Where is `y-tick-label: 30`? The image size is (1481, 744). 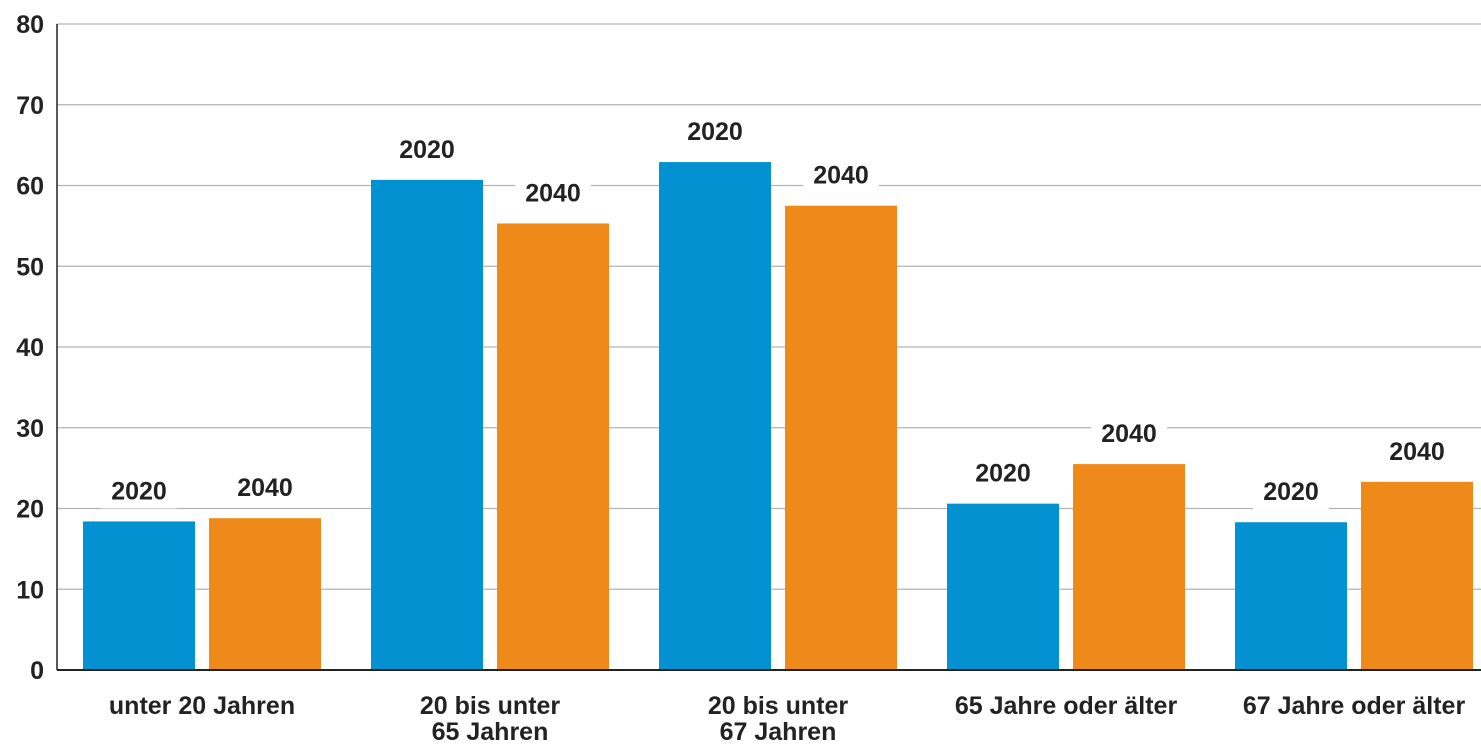 y-tick-label: 30 is located at coordinates (30, 429).